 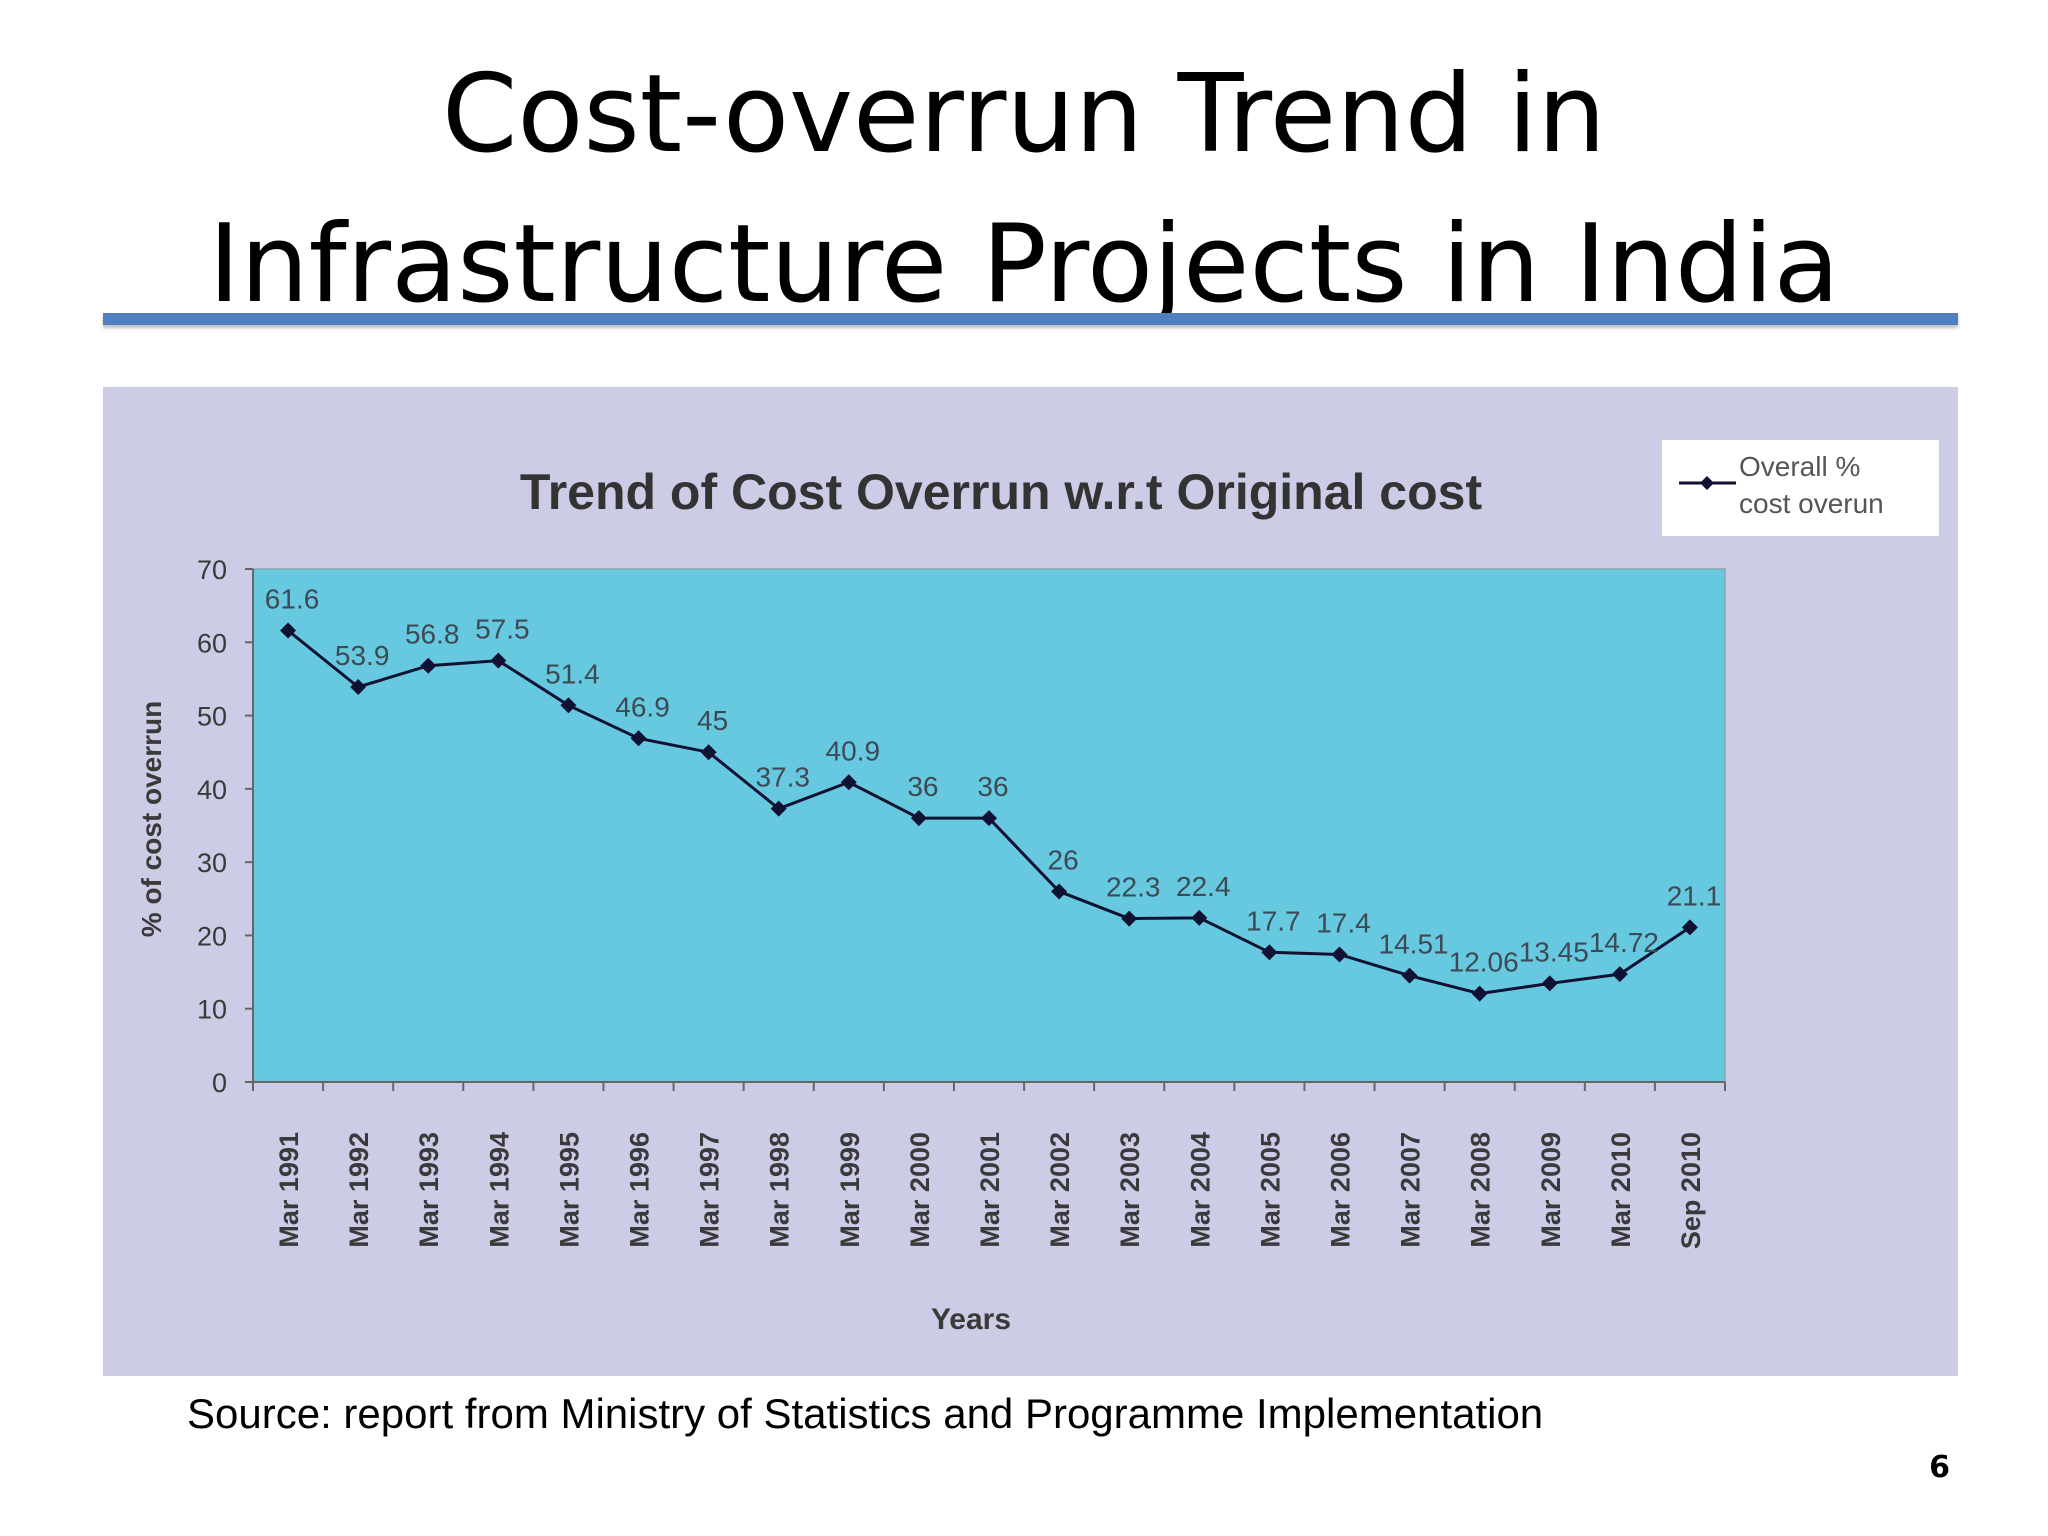 What do you see at coordinates (853, 750) in the screenshot?
I see `data-label: 40.9` at bounding box center [853, 750].